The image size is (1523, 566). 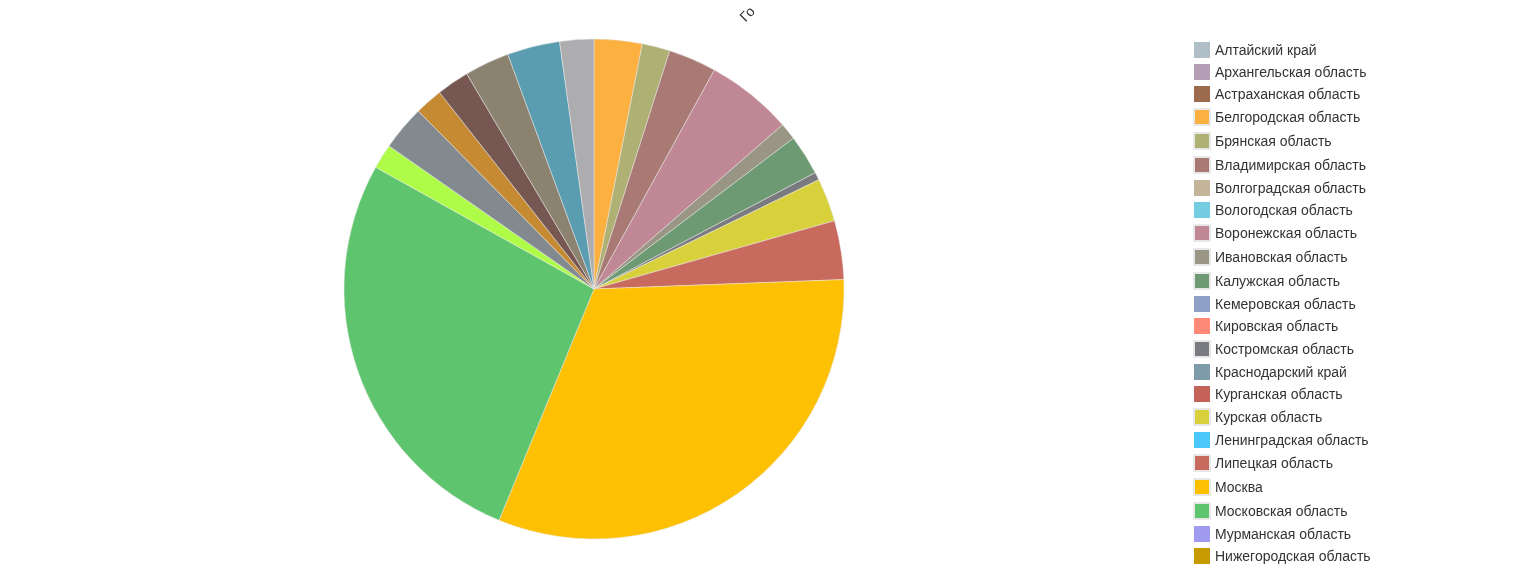 I want to click on legend-label: Калужская область, so click(x=1278, y=281).